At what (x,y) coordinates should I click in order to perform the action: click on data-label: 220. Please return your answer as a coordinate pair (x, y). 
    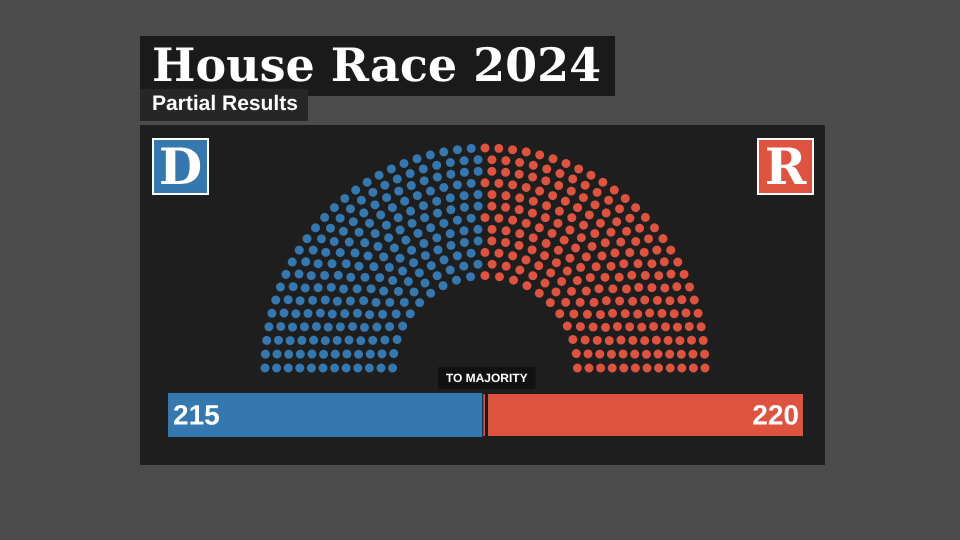
    Looking at the image, I should click on (775, 415).